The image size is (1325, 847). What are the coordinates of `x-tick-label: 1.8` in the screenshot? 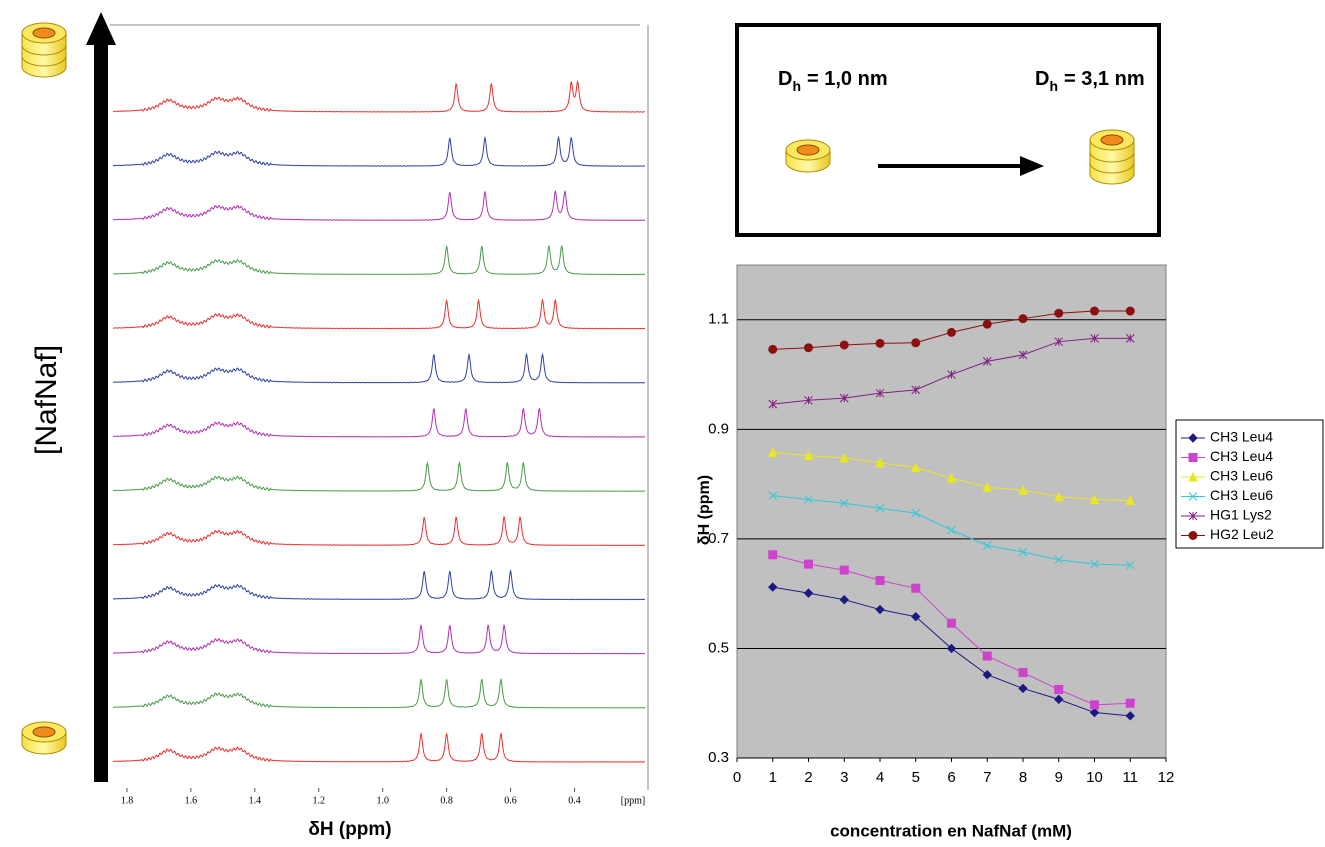 It's located at (127, 800).